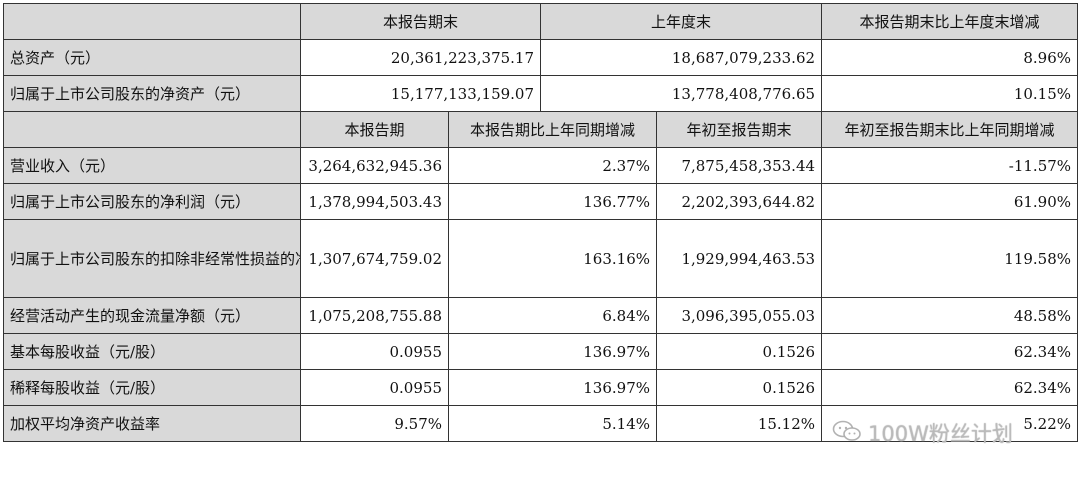 This screenshot has width=1080, height=478. Describe the element at coordinates (950, 93) in the screenshot. I see `cell-change: 10.15%` at that location.